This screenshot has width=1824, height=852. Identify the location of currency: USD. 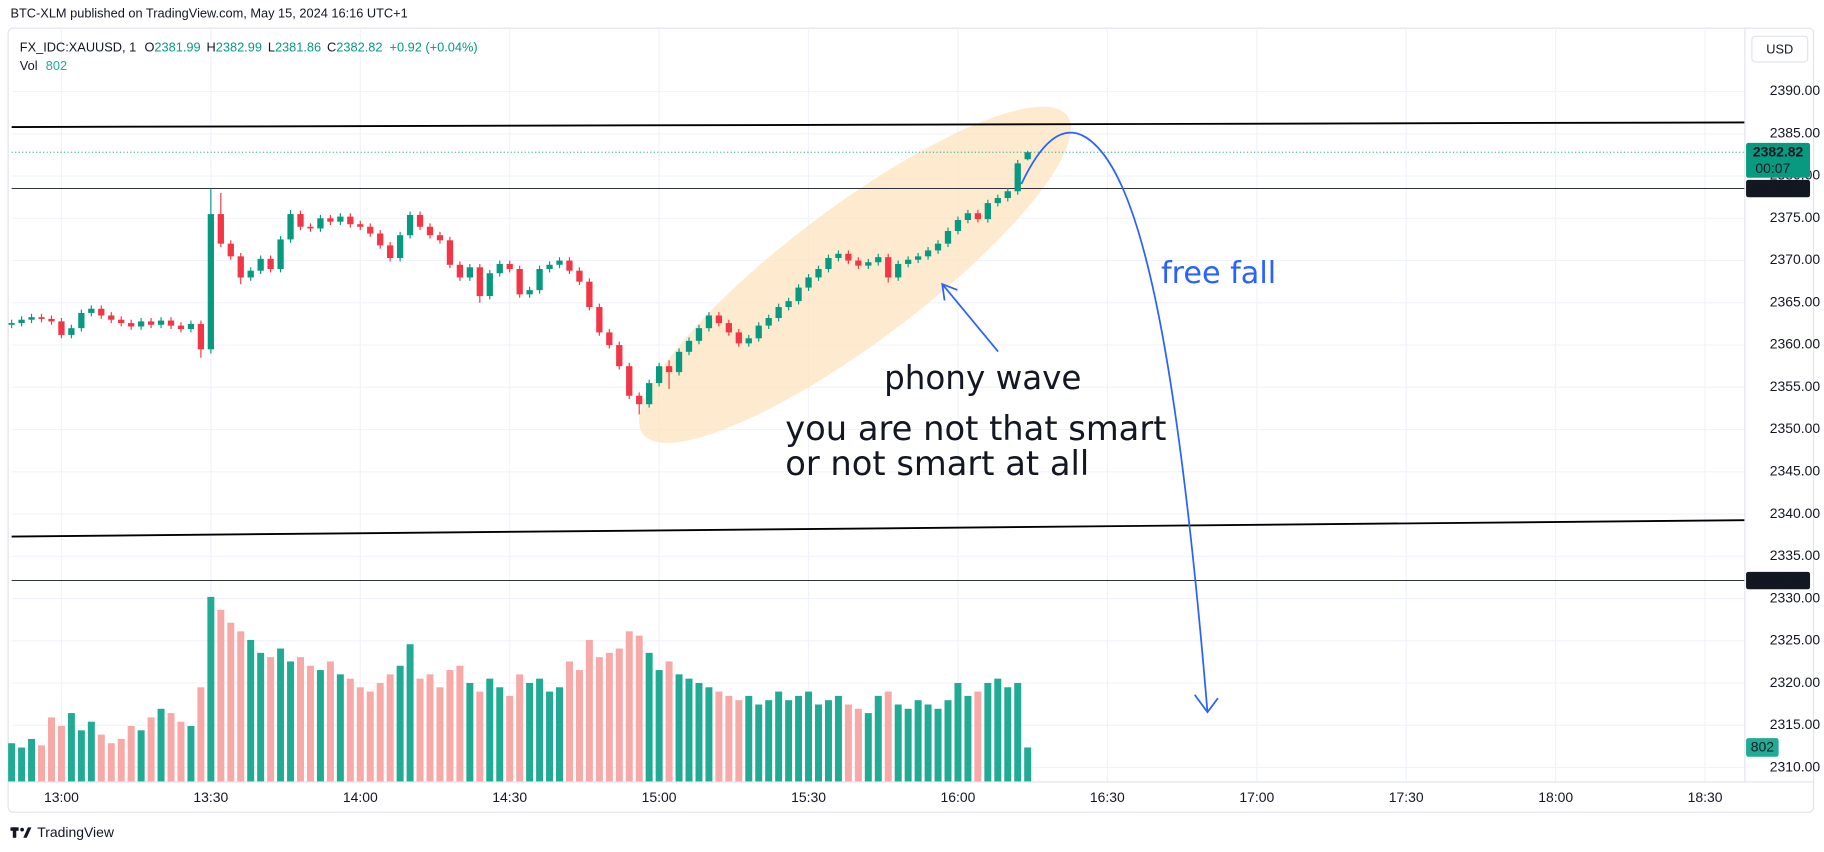
(1779, 49).